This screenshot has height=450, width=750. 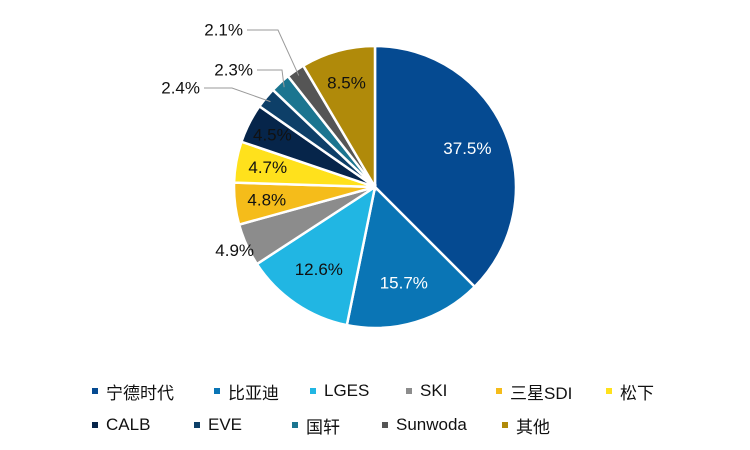 I want to click on slice-label: 4.5%, so click(x=272, y=135).